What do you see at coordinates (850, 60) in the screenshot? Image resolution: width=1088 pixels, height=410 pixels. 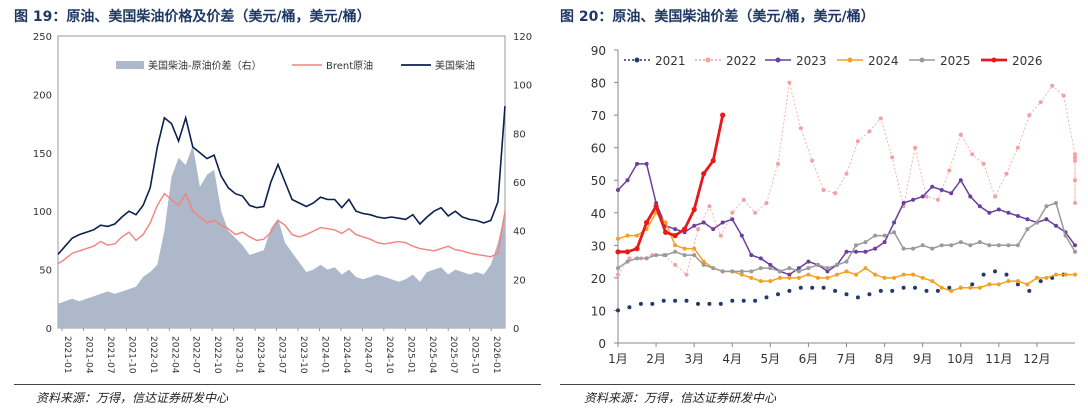 I see `right-legend-marker-2024` at bounding box center [850, 60].